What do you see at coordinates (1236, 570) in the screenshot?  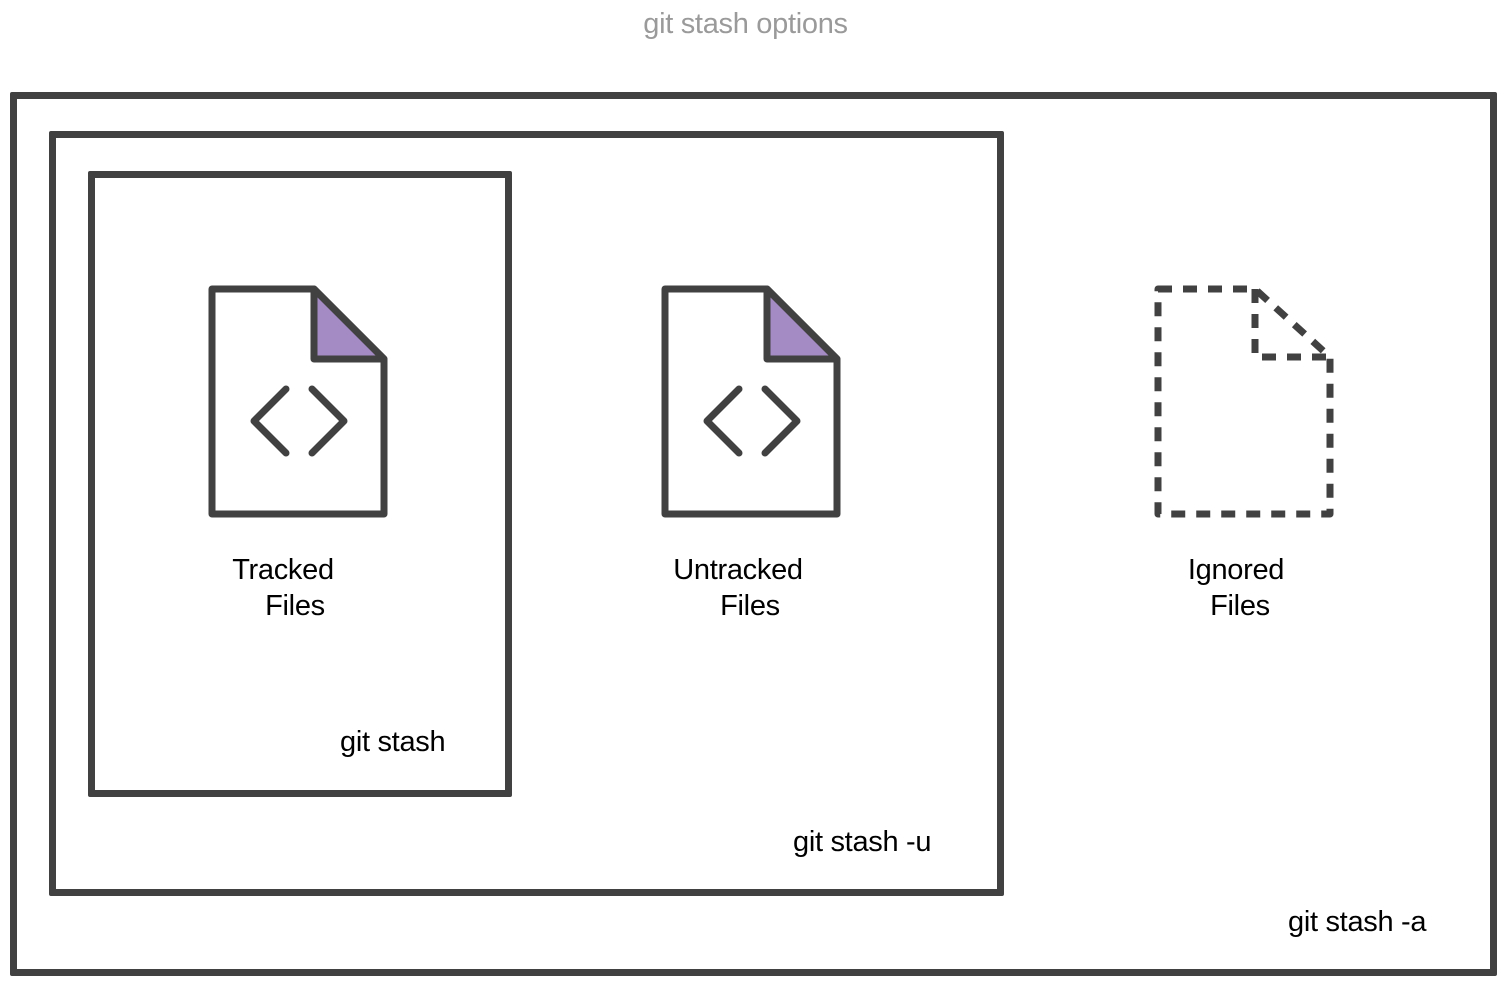 I see `ignored-files-label-line1: Ignored` at bounding box center [1236, 570].